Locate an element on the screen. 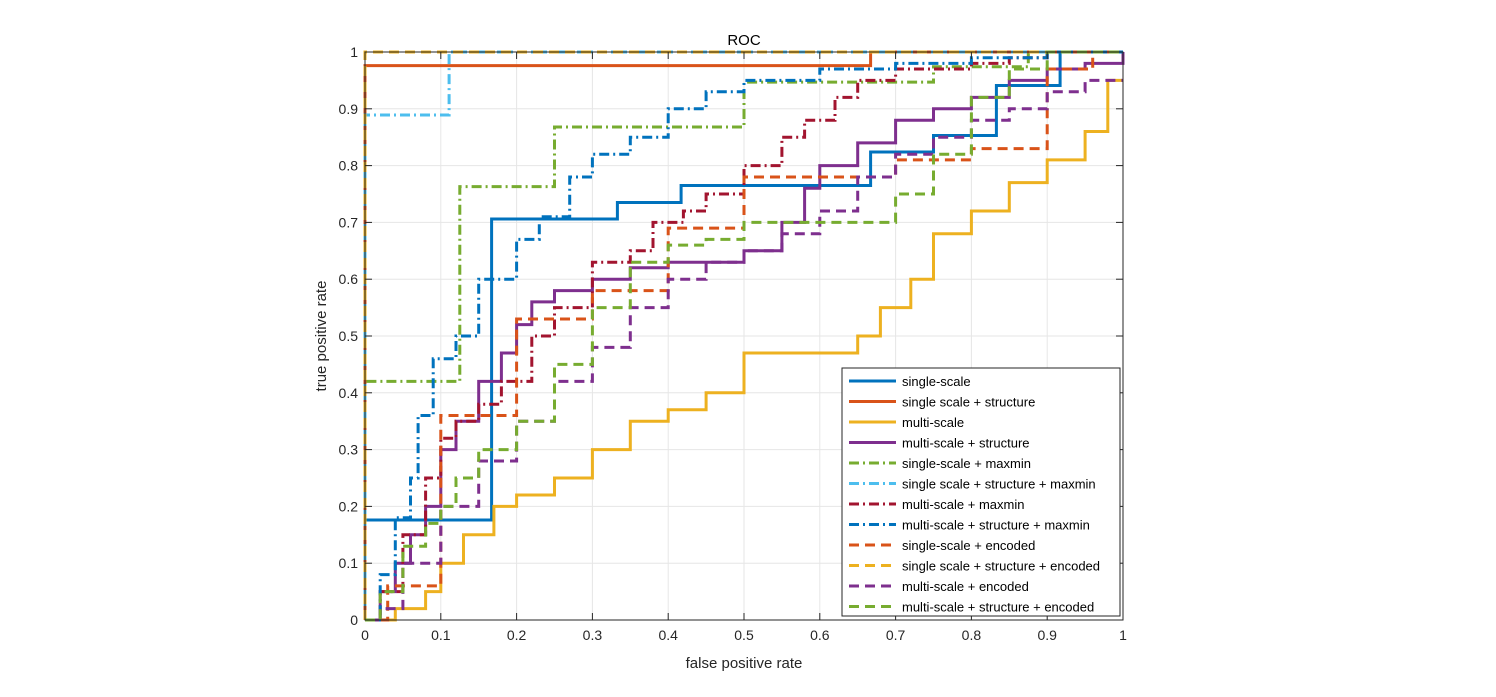 Image resolution: width=1496 pixels, height=697 pixels. y-axis-label: true positive rate is located at coordinates (321, 336).